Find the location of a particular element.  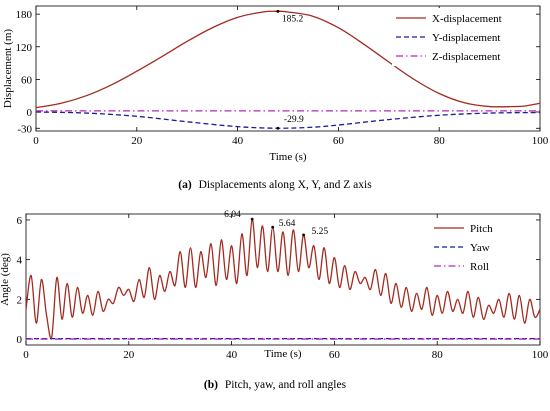

legend-entry: Y-displacement is located at coordinates (466, 38).